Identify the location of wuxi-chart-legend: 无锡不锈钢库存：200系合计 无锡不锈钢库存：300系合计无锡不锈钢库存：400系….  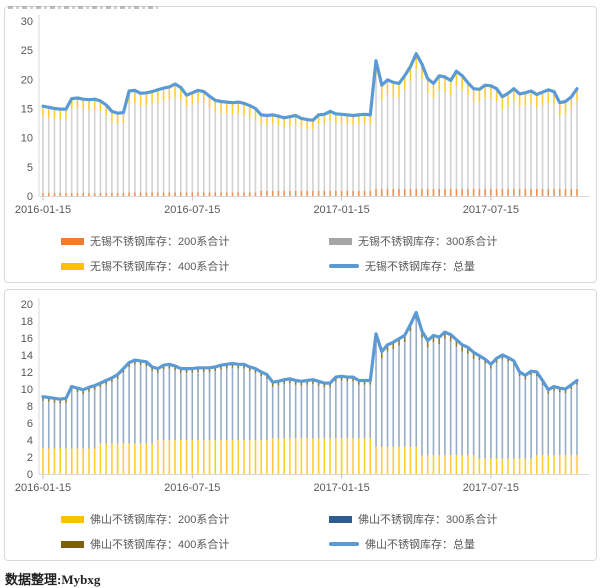
(300, 253).